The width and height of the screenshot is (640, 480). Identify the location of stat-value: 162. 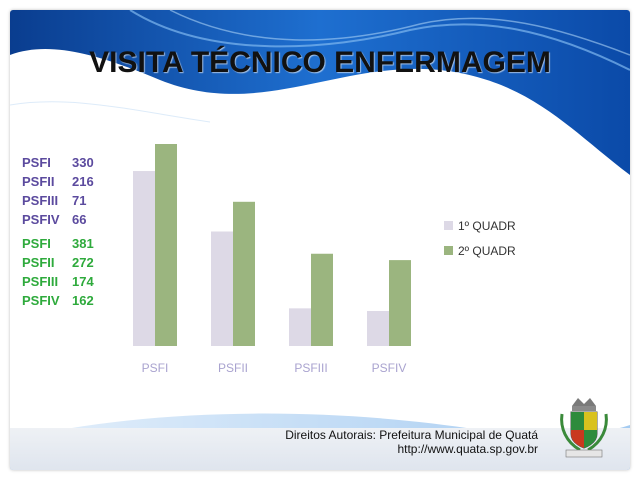
(83, 300).